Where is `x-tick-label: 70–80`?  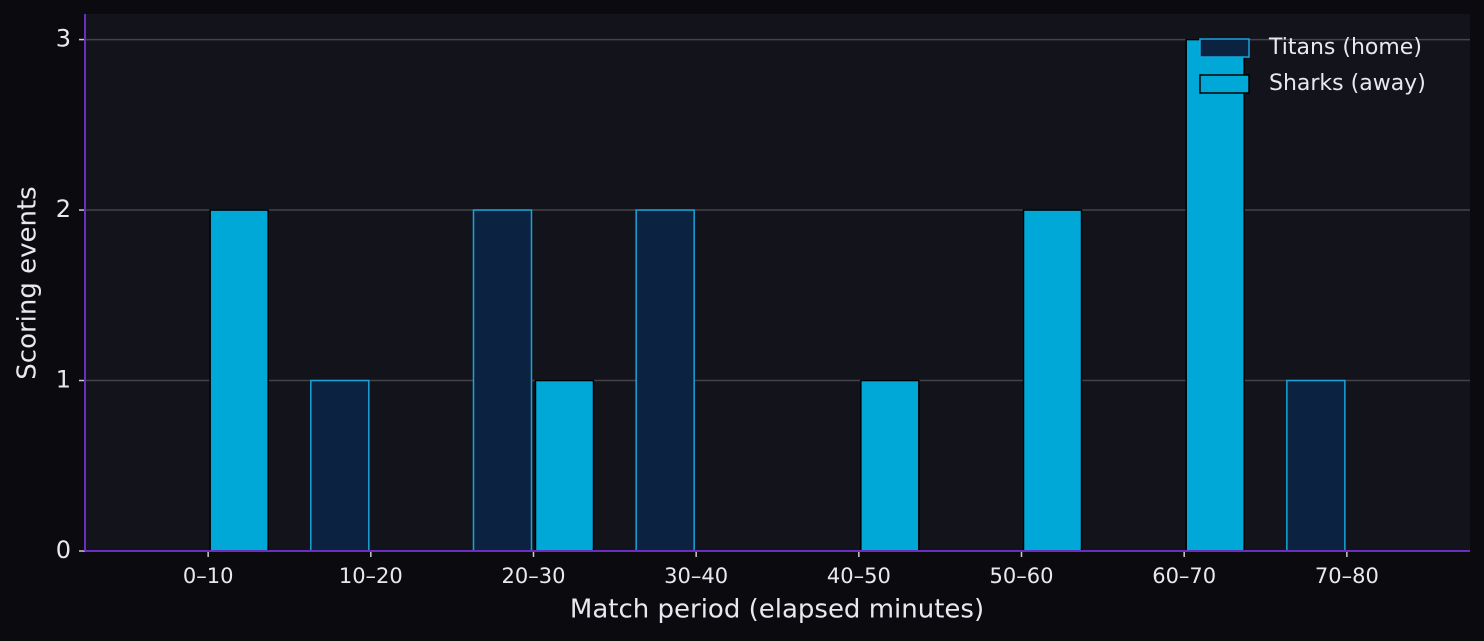 x-tick-label: 70–80 is located at coordinates (1347, 576).